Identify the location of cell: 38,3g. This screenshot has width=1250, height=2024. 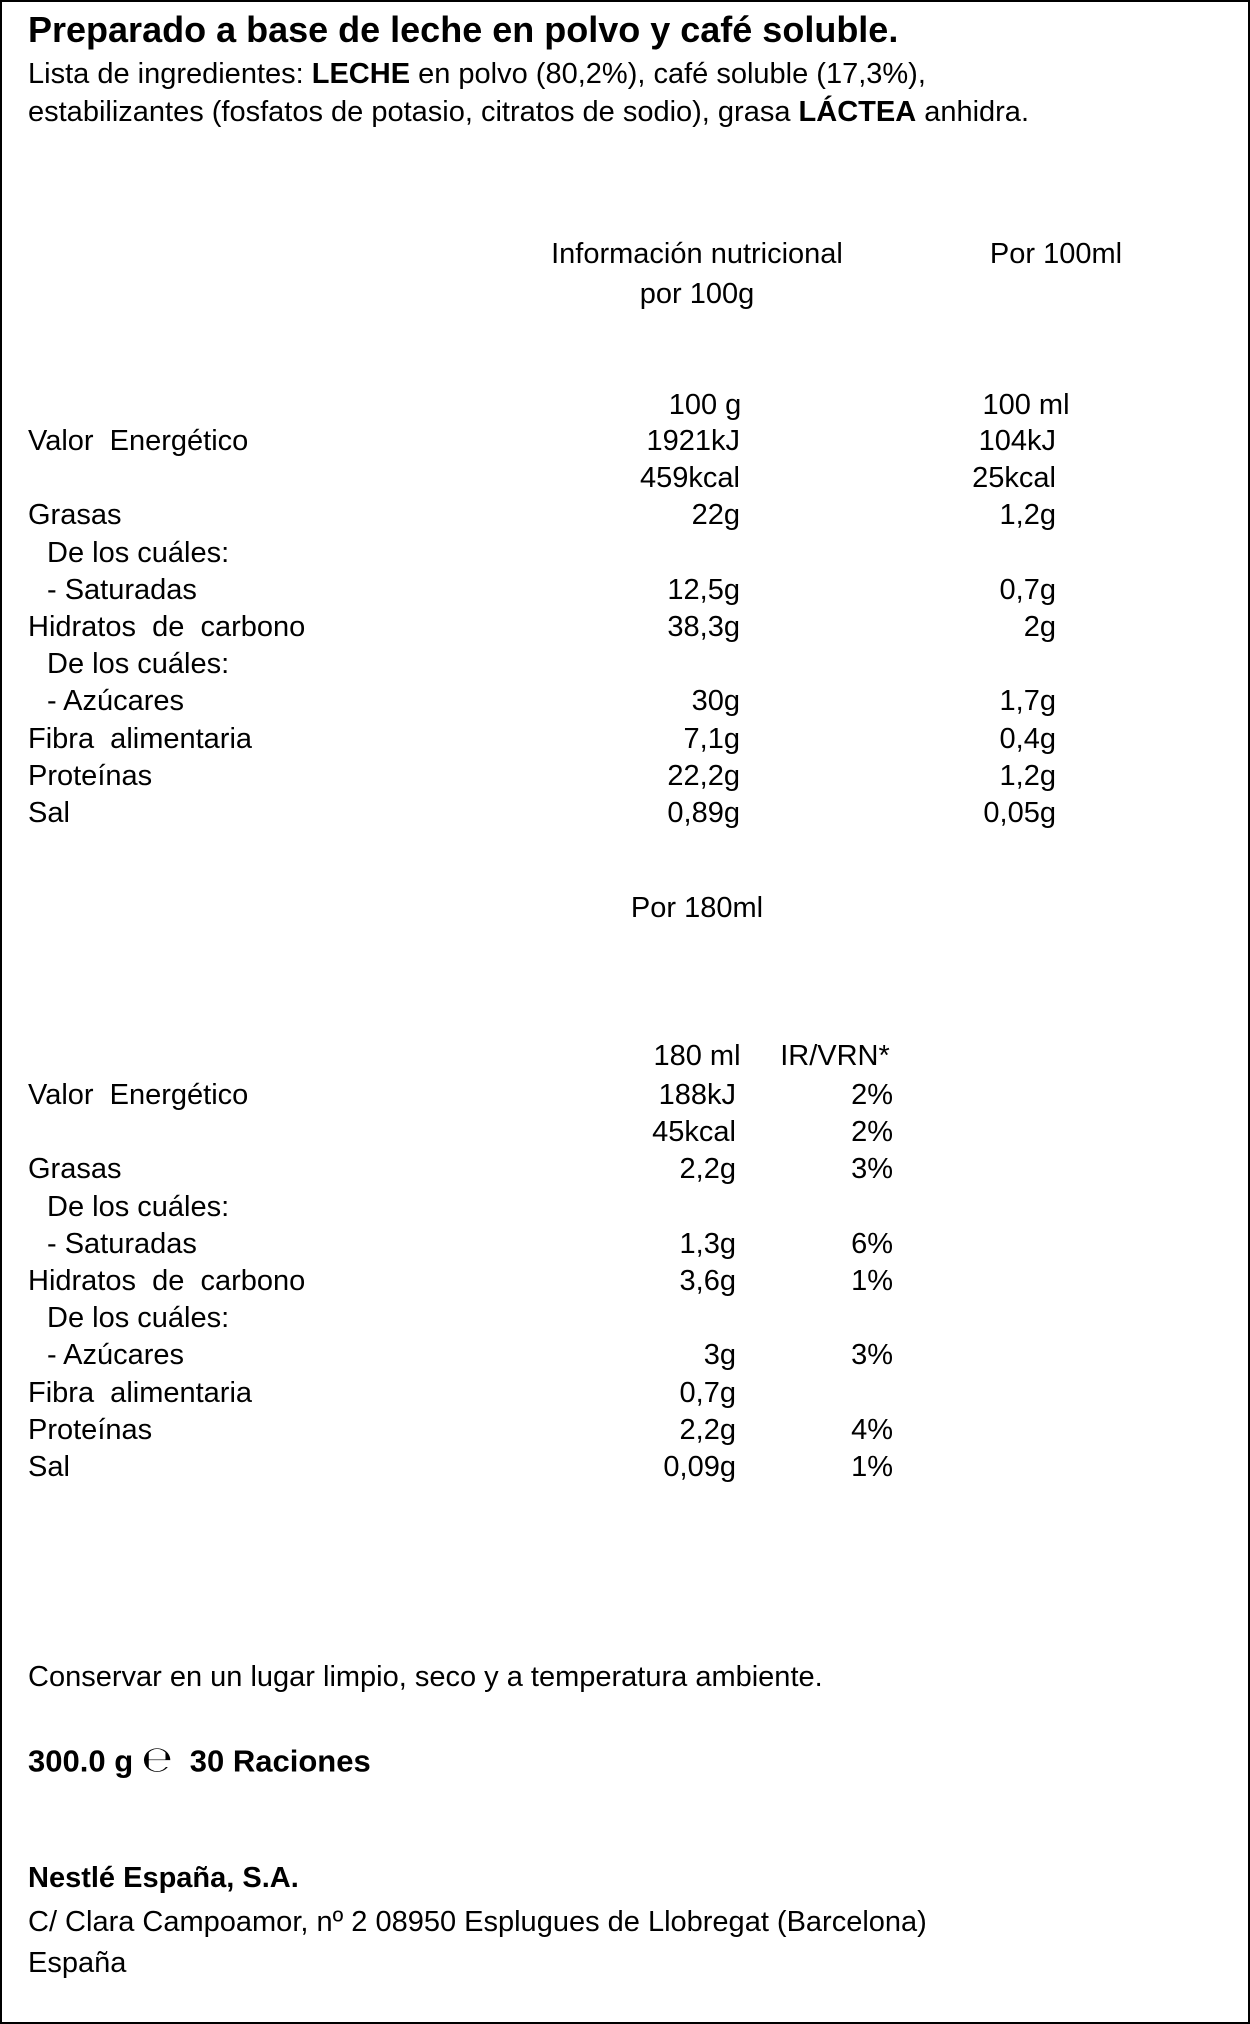
(703, 627).